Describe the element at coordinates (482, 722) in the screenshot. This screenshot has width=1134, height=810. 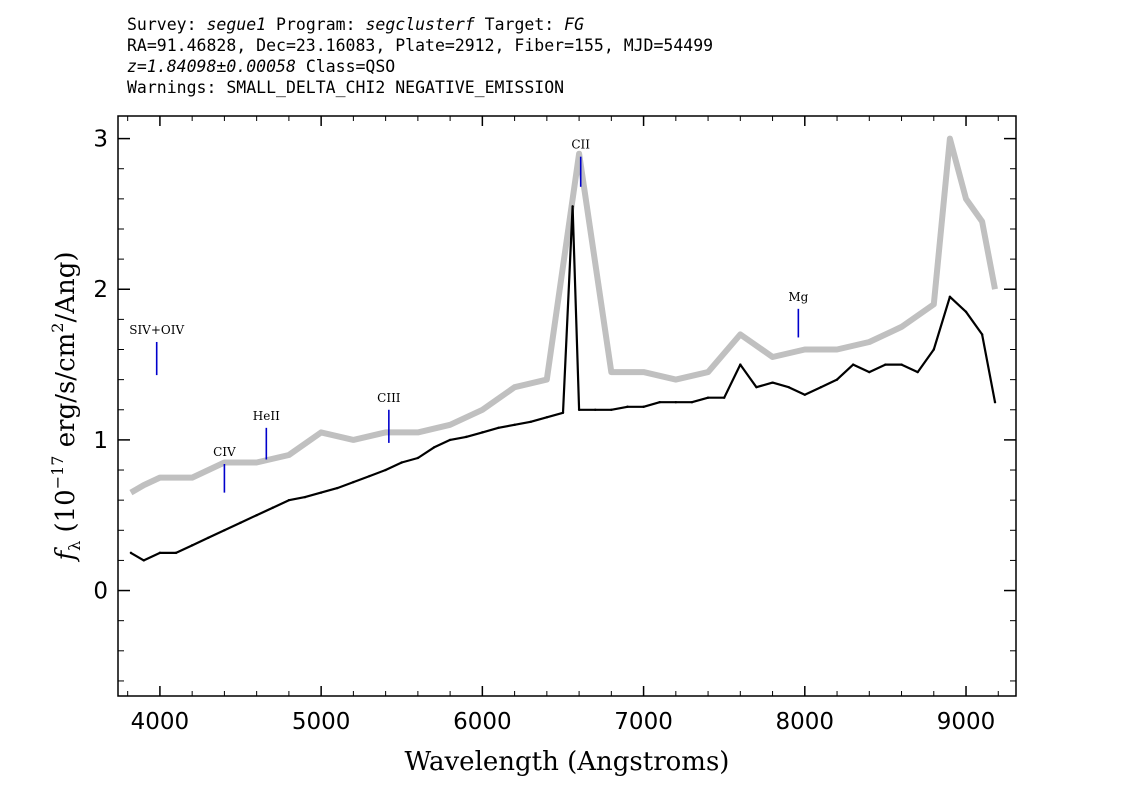
I see `x-tick-label: 6000` at that location.